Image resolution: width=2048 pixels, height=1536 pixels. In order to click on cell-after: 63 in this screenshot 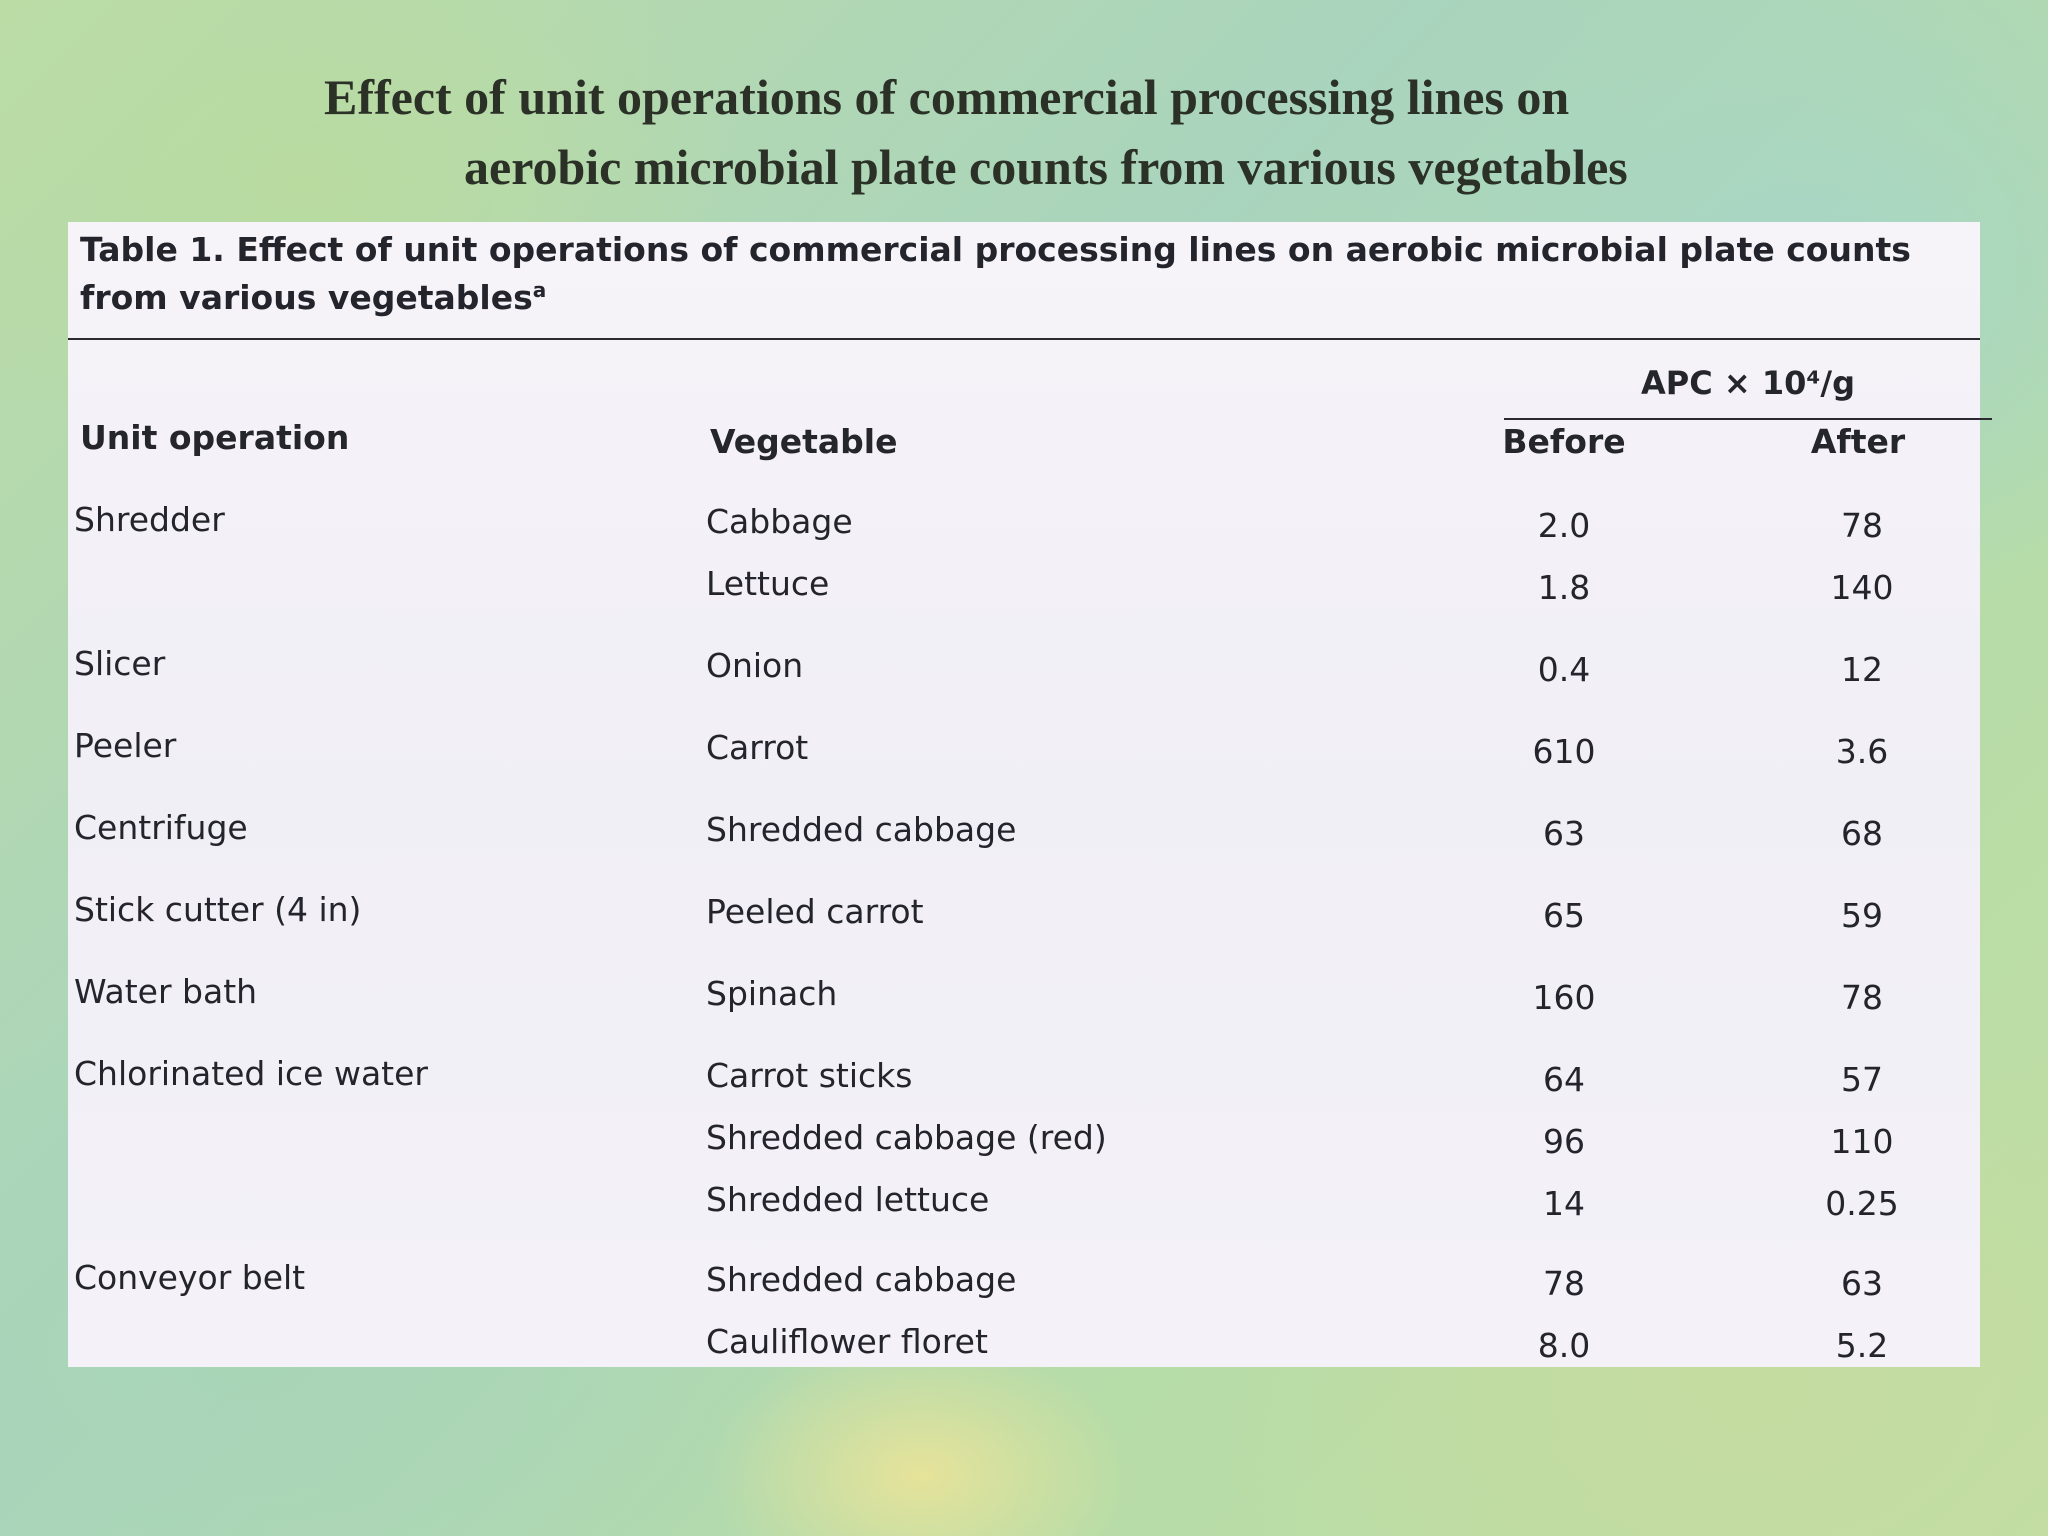, I will do `click(1862, 1283)`.